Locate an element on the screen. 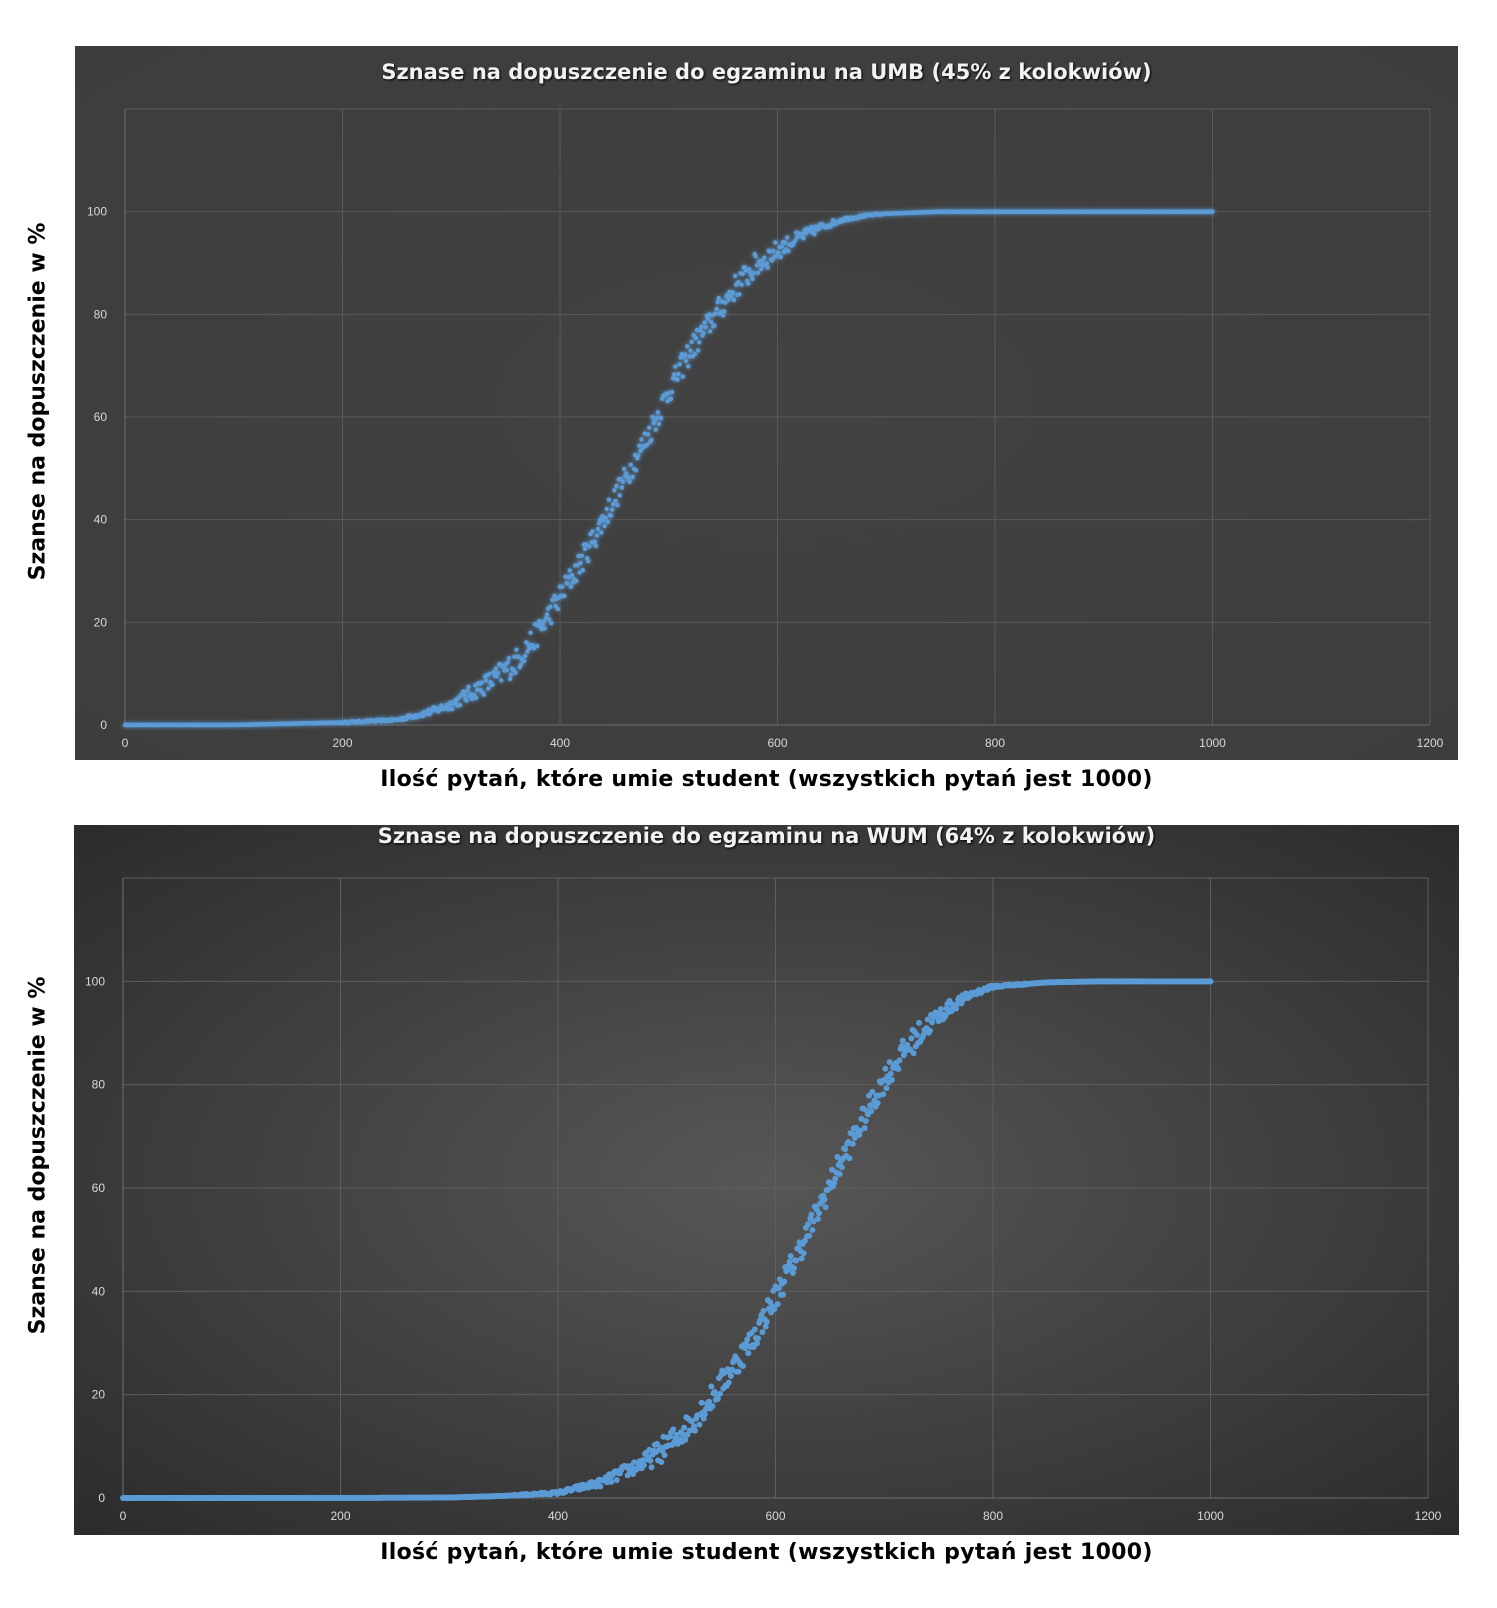 This screenshot has width=1497, height=1608. x-tick-label: 400 is located at coordinates (558, 1516).